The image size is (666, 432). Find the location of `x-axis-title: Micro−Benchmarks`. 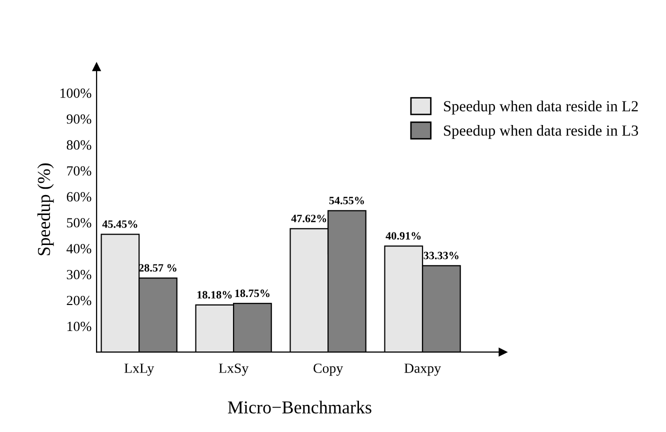

x-axis-title: Micro−Benchmarks is located at coordinates (300, 407).